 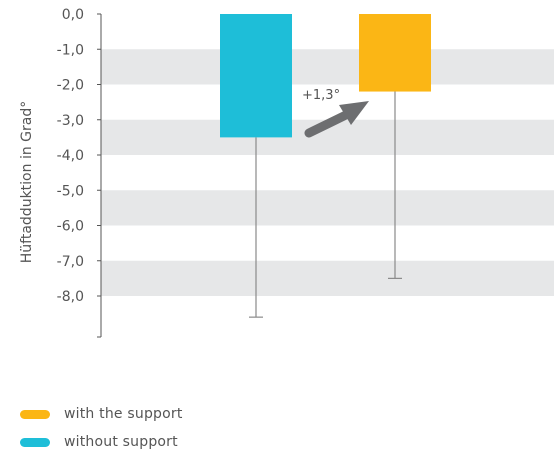 What do you see at coordinates (70, 121) in the screenshot?
I see `y-tick-label-3: -3,0` at bounding box center [70, 121].